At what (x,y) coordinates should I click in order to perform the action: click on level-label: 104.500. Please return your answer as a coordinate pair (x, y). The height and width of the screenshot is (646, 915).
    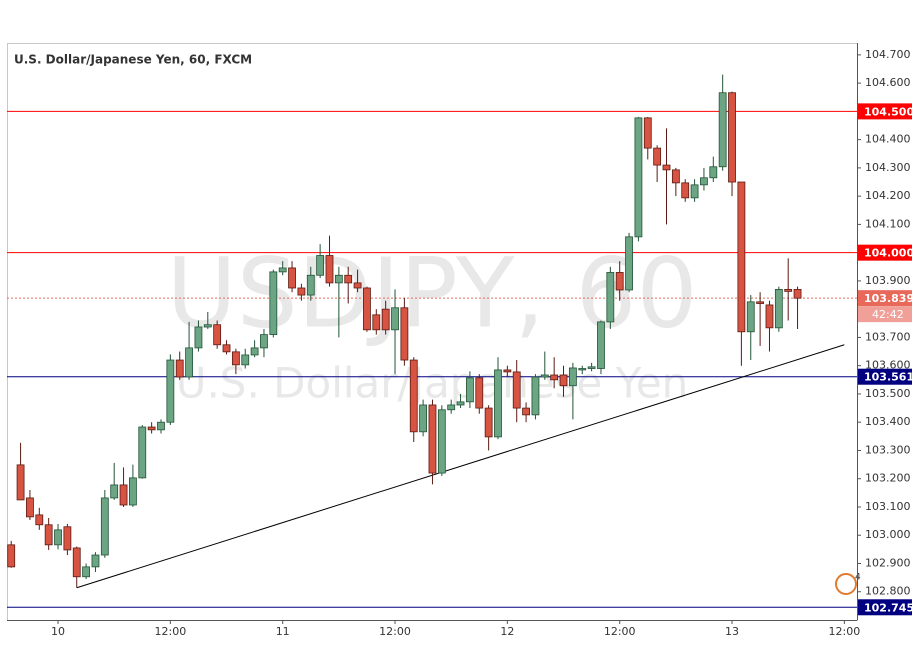
    Looking at the image, I should click on (889, 111).